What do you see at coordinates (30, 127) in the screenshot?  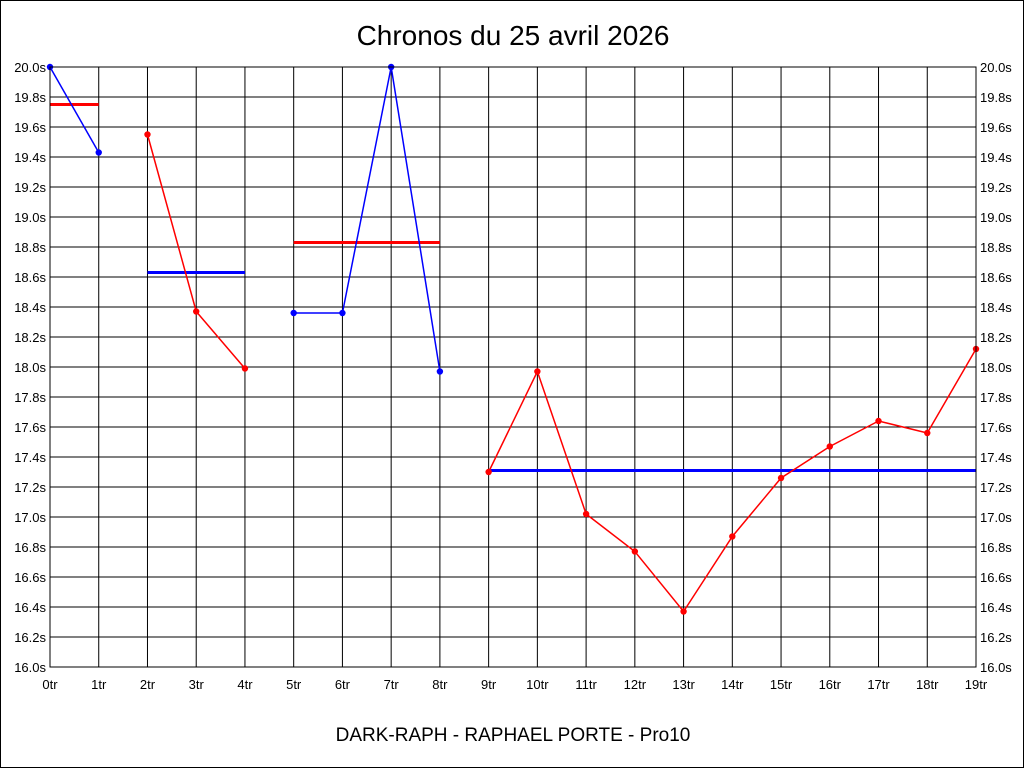 I see `y-tick-label-left: 19.6s` at bounding box center [30, 127].